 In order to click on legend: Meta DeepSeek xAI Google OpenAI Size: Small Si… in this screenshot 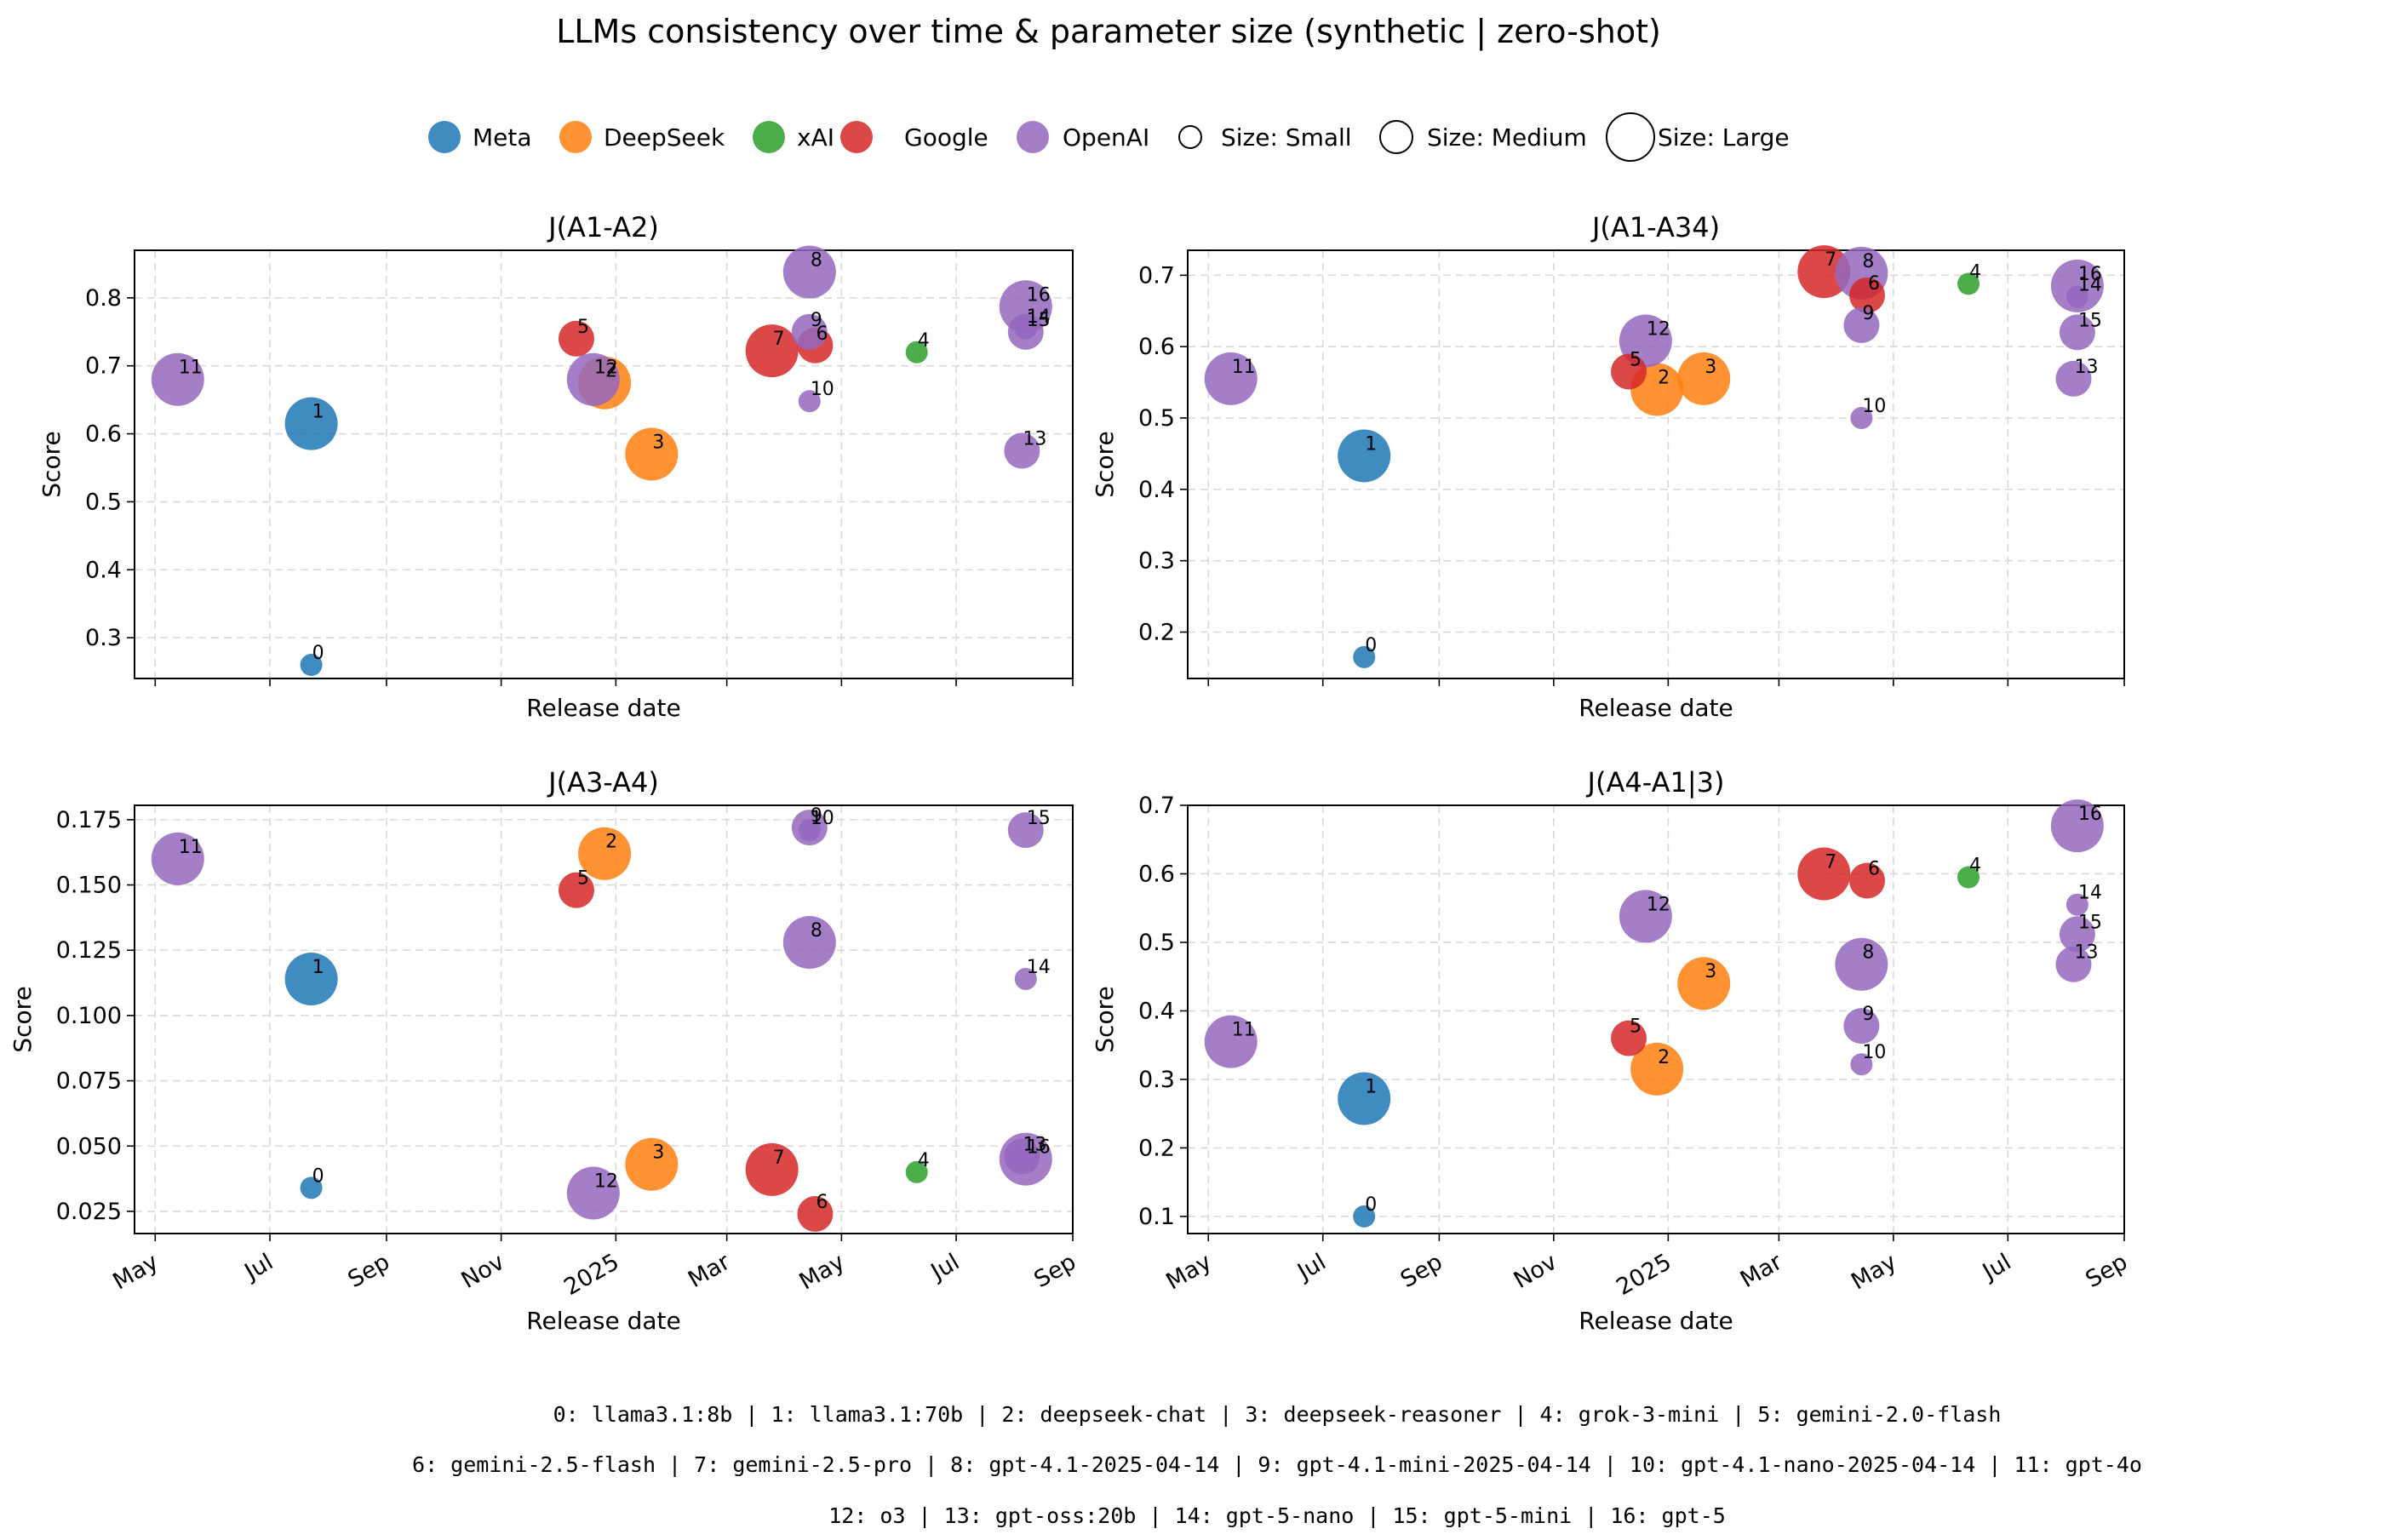, I will do `click(1109, 137)`.